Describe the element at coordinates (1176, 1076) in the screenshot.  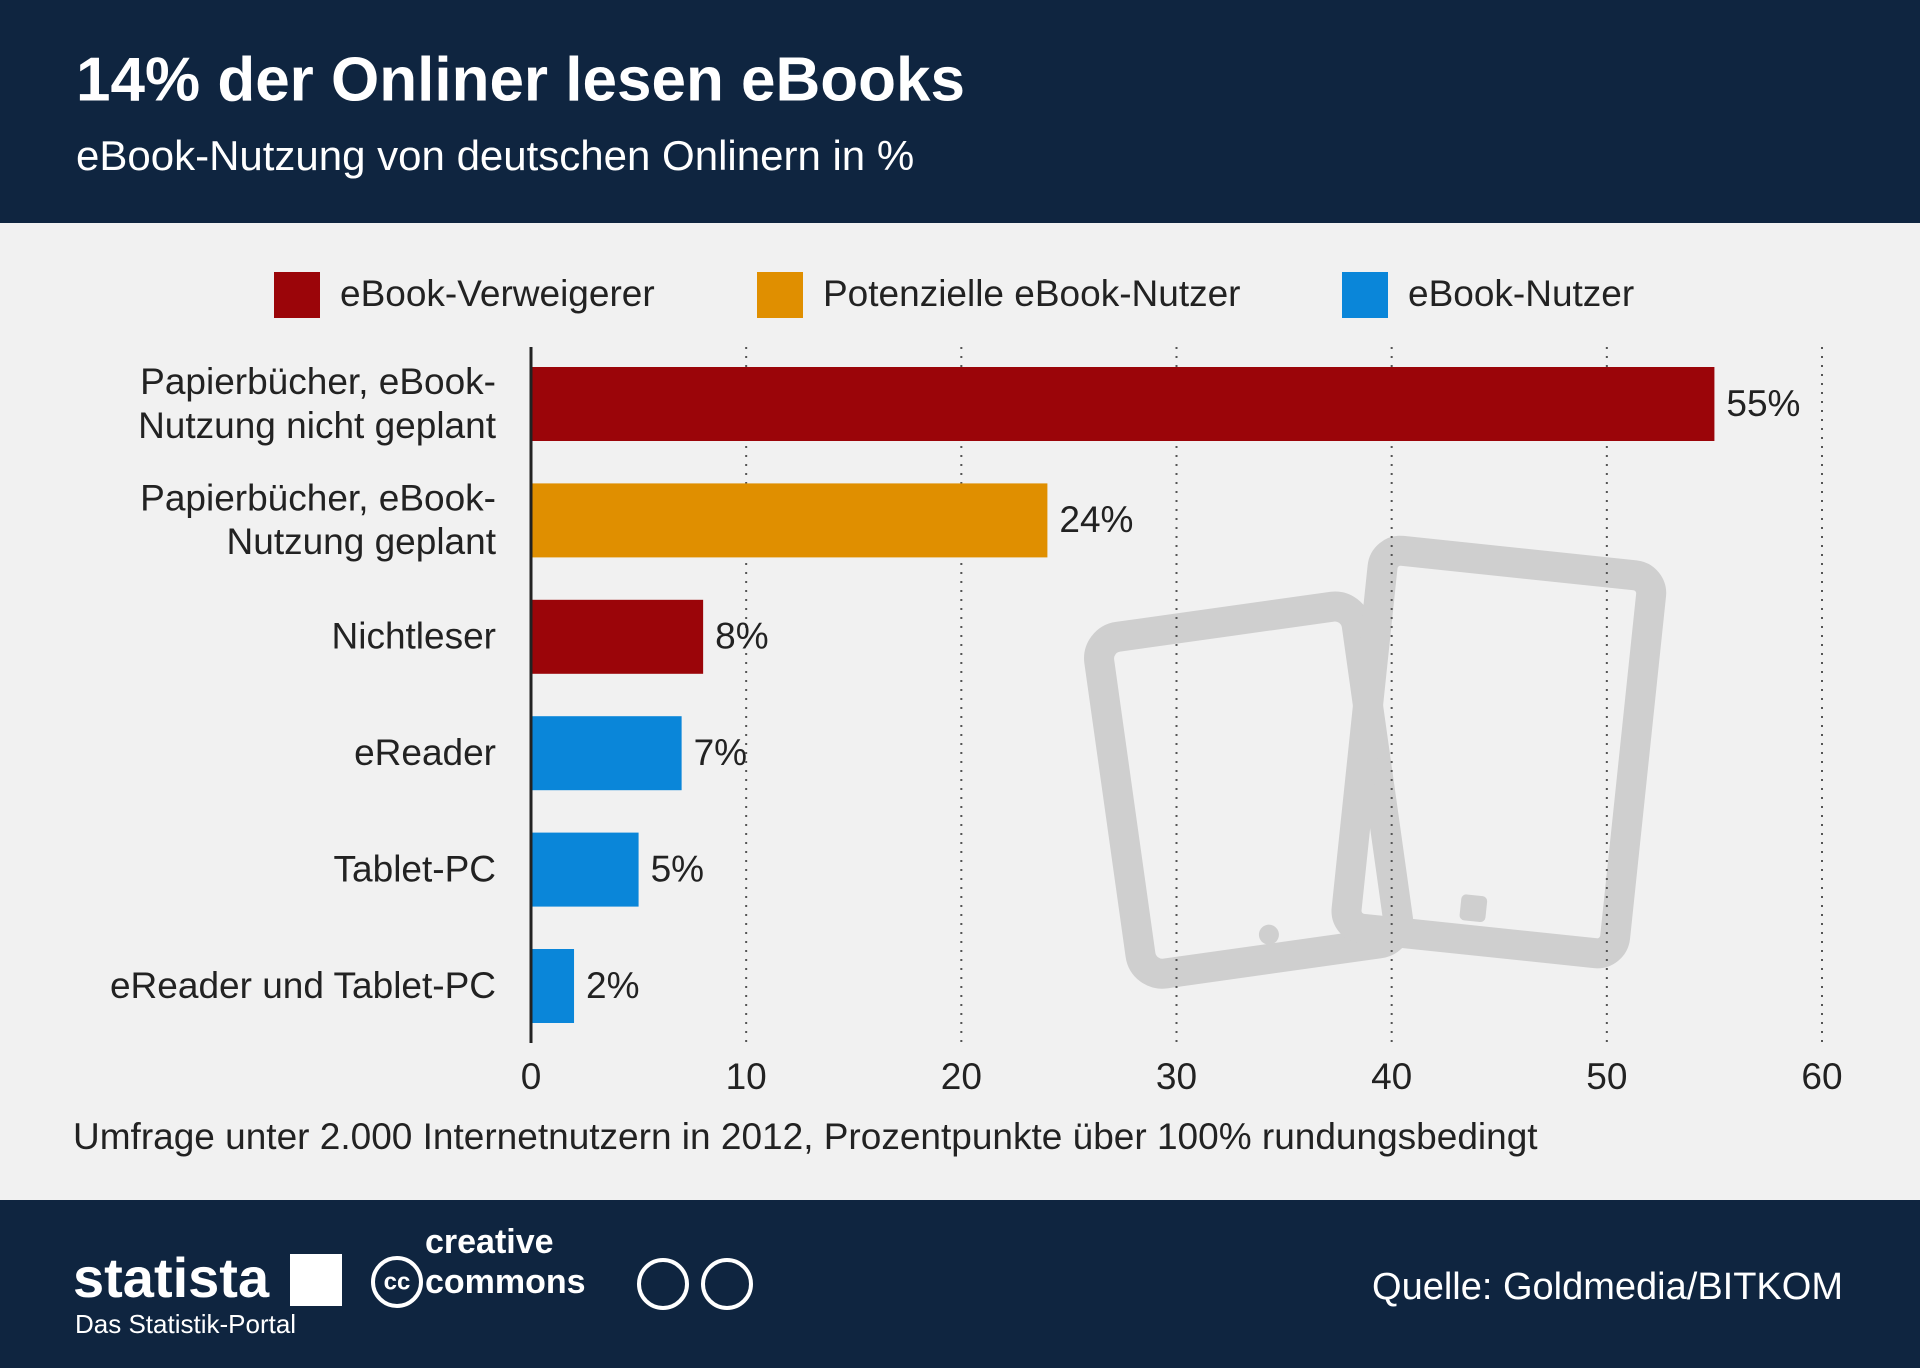
I see `x-tick-label: 30` at that location.